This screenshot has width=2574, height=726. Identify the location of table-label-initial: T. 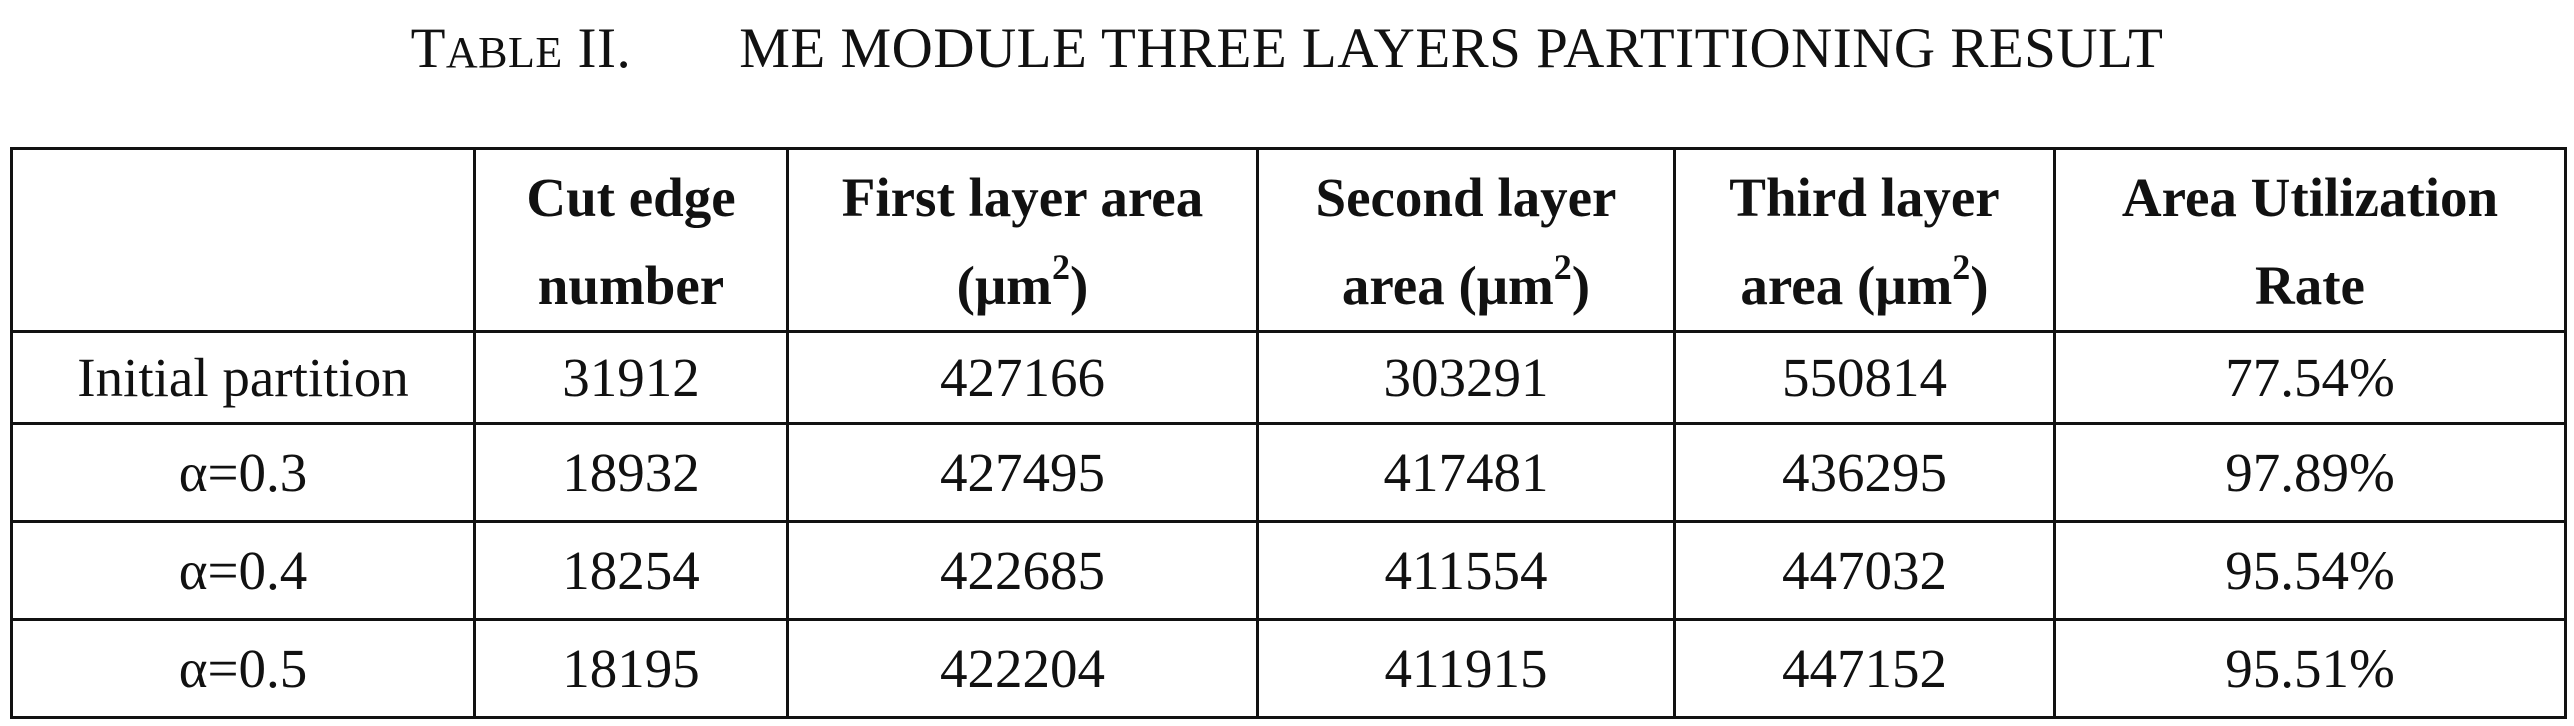
(428, 48).